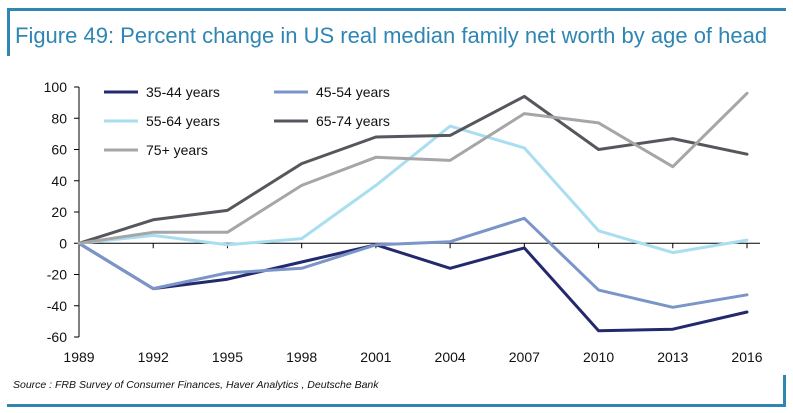  Describe the element at coordinates (59, 212) in the screenshot. I see `y-tick-label: 20` at that location.